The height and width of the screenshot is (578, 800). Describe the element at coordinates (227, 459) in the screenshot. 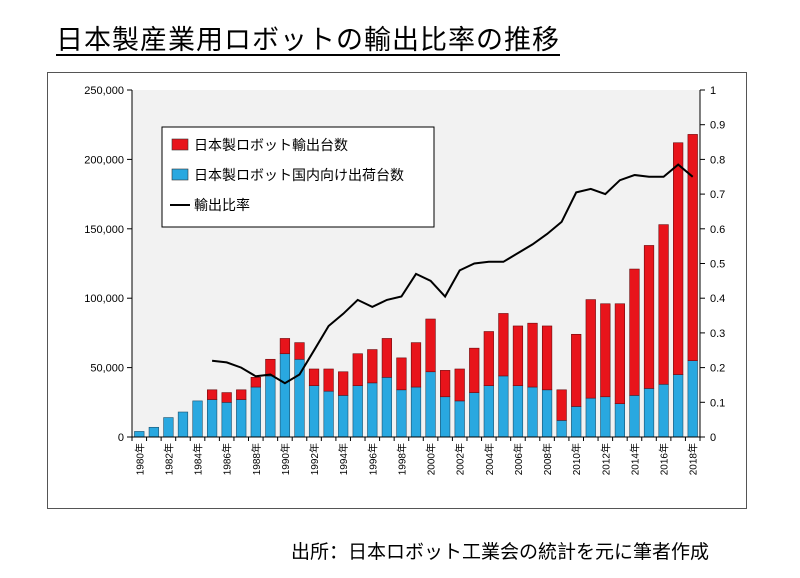

I see `x-tick-label: 1986年` at that location.